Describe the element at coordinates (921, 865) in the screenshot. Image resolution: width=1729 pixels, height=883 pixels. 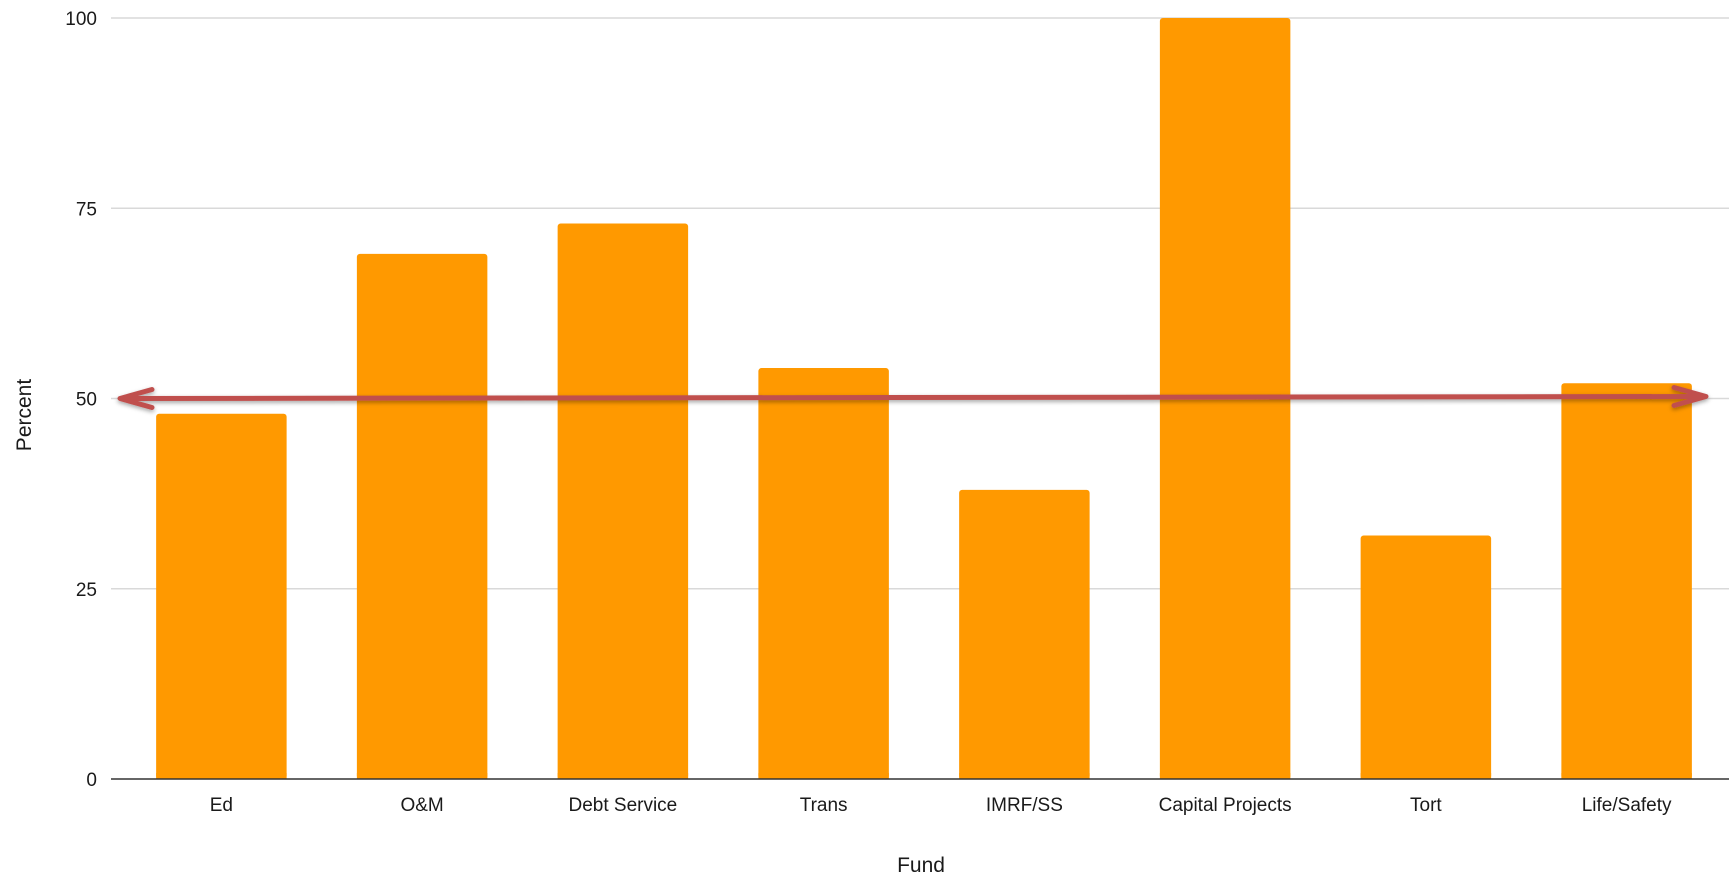
I see `x-axis-title: Fund` at that location.